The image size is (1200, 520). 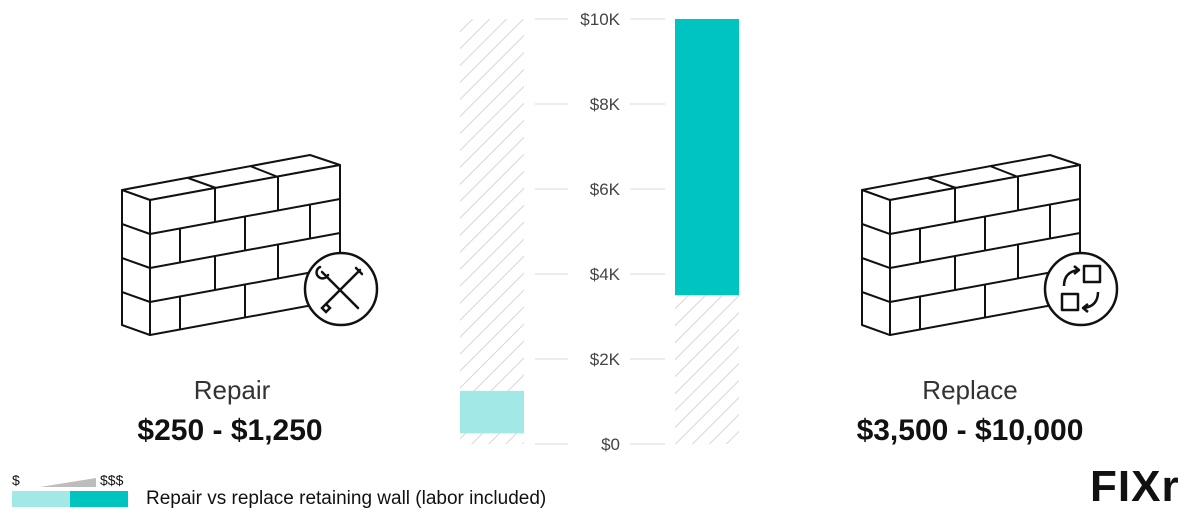 What do you see at coordinates (112, 480) in the screenshot?
I see `legend-high-symbol: $$$` at bounding box center [112, 480].